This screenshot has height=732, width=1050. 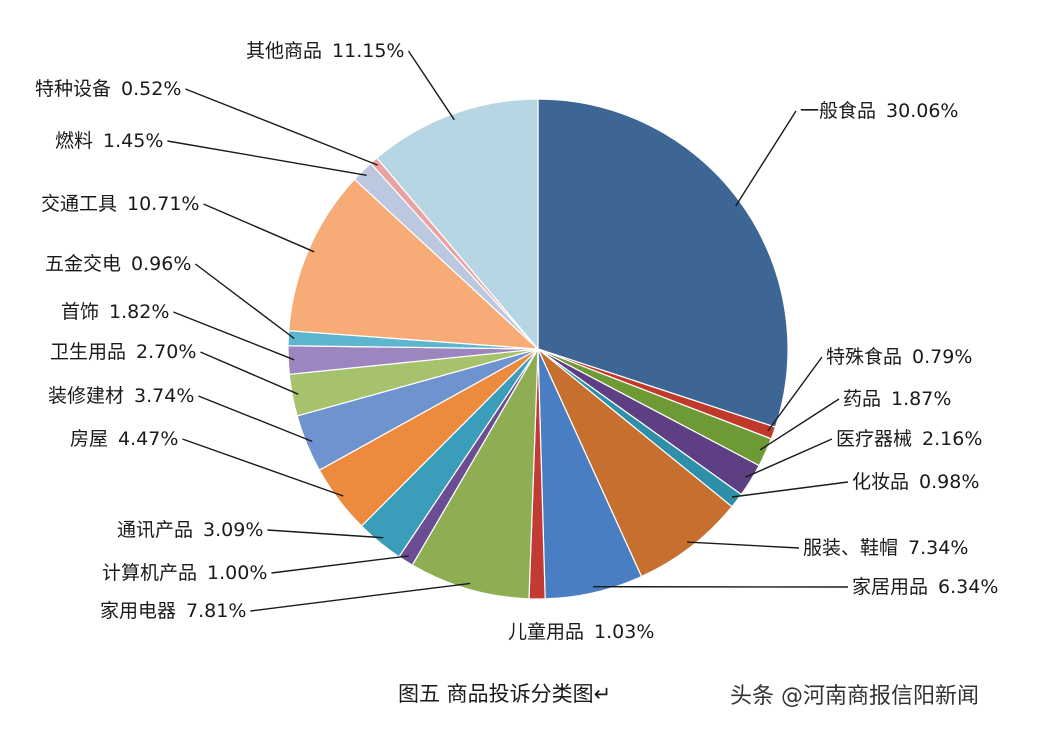 I want to click on slice-label-name: 一般食品, so click(x=838, y=111).